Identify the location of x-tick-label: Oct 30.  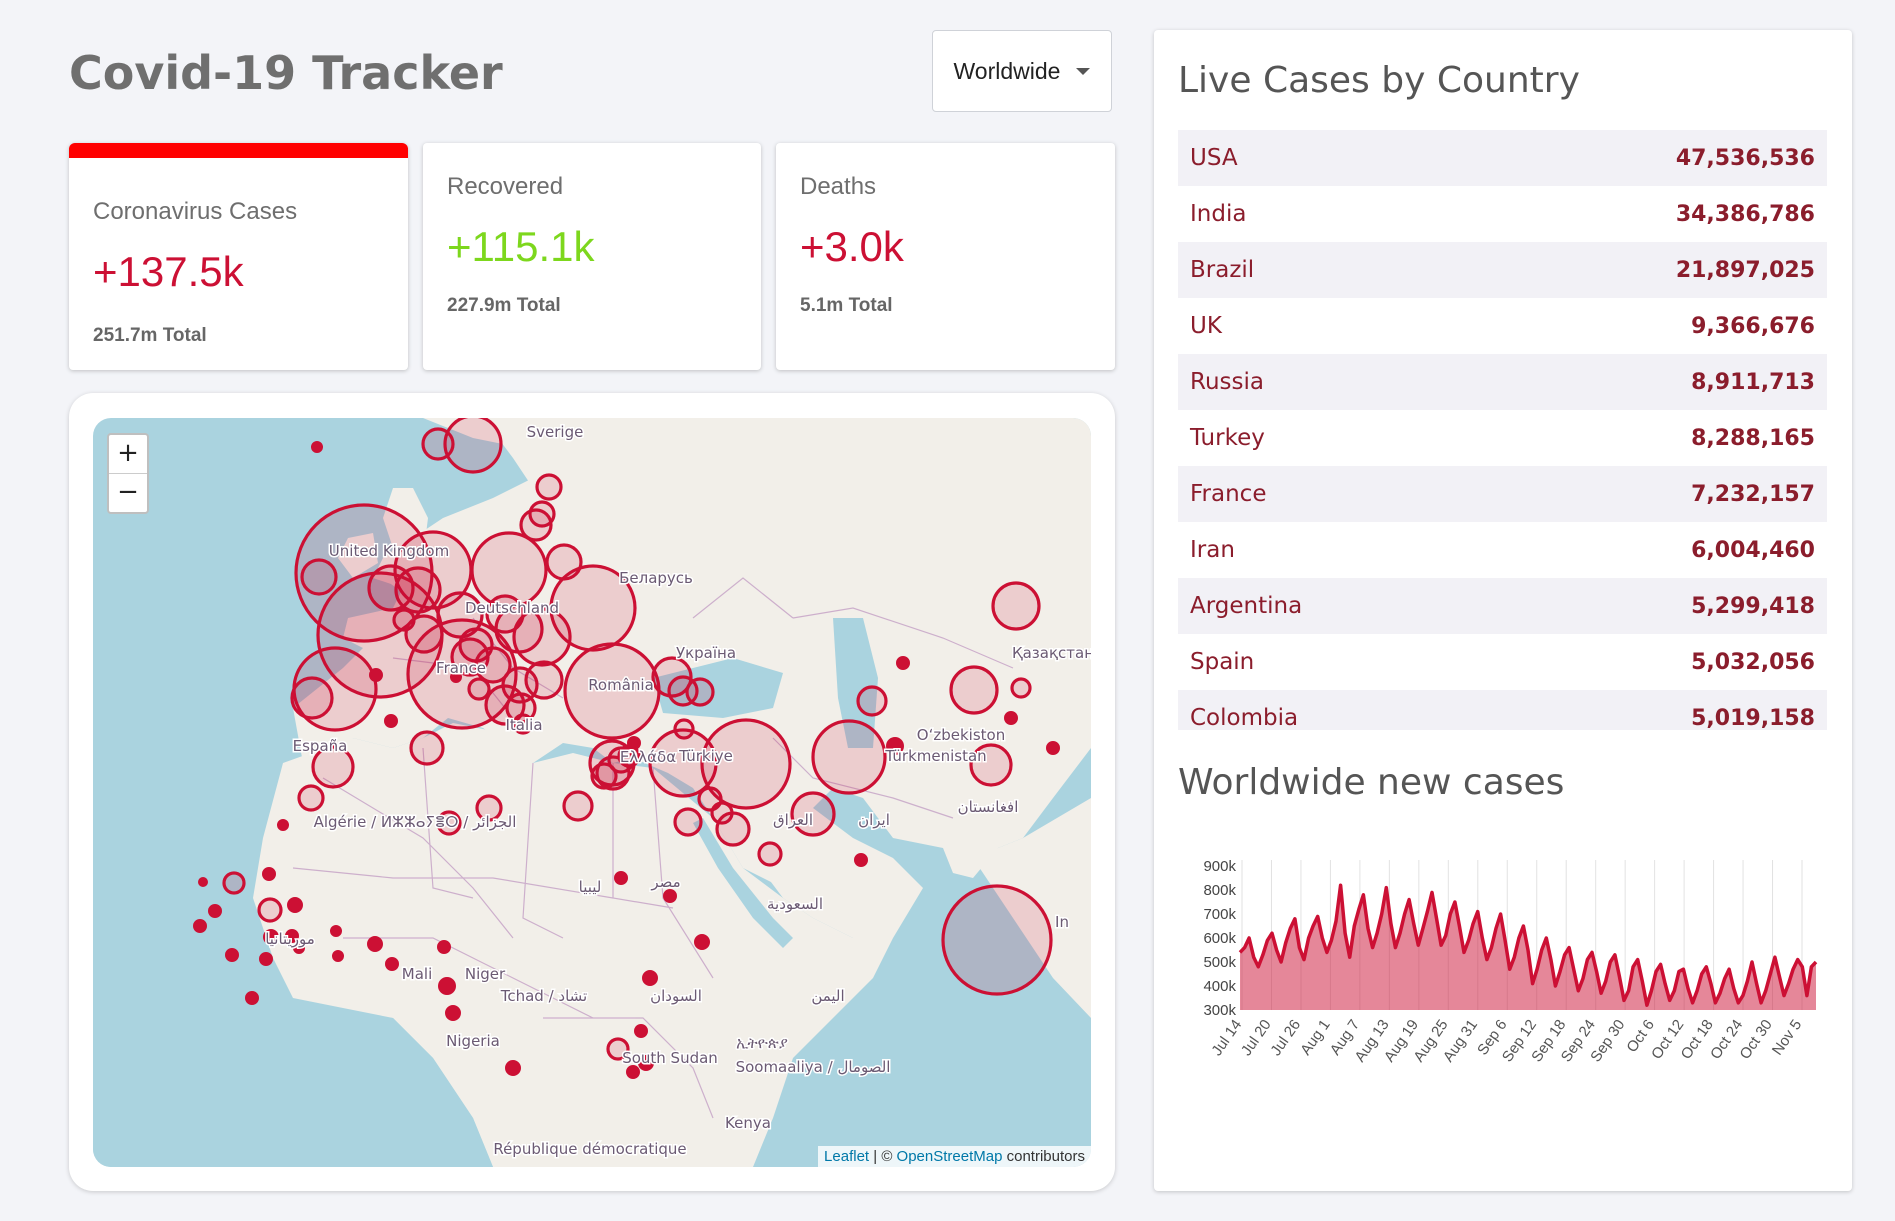
(1756, 1040).